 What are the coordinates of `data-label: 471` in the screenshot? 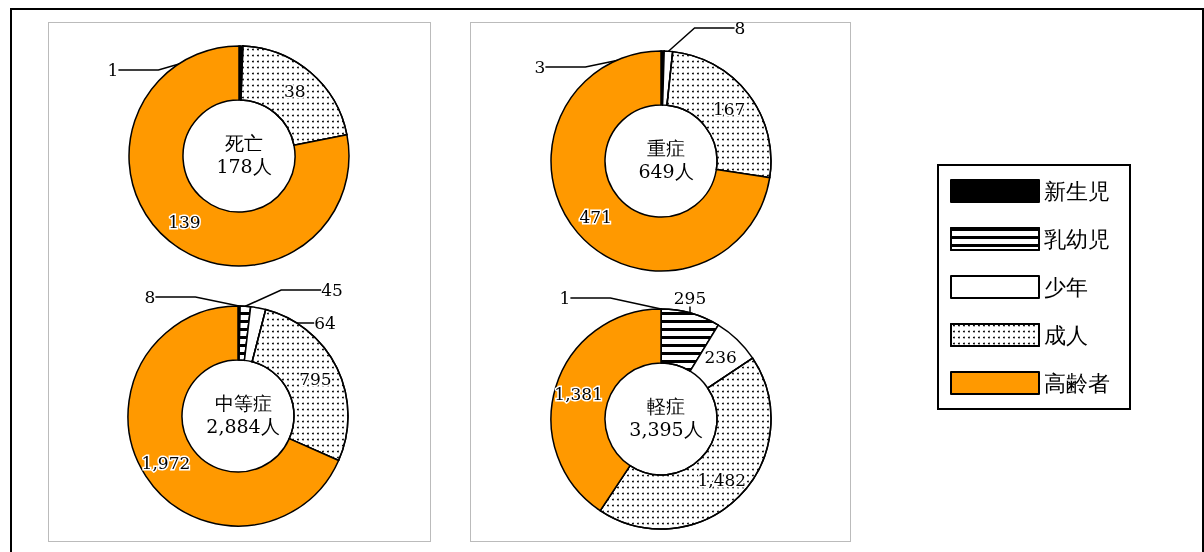 It's located at (595, 217).